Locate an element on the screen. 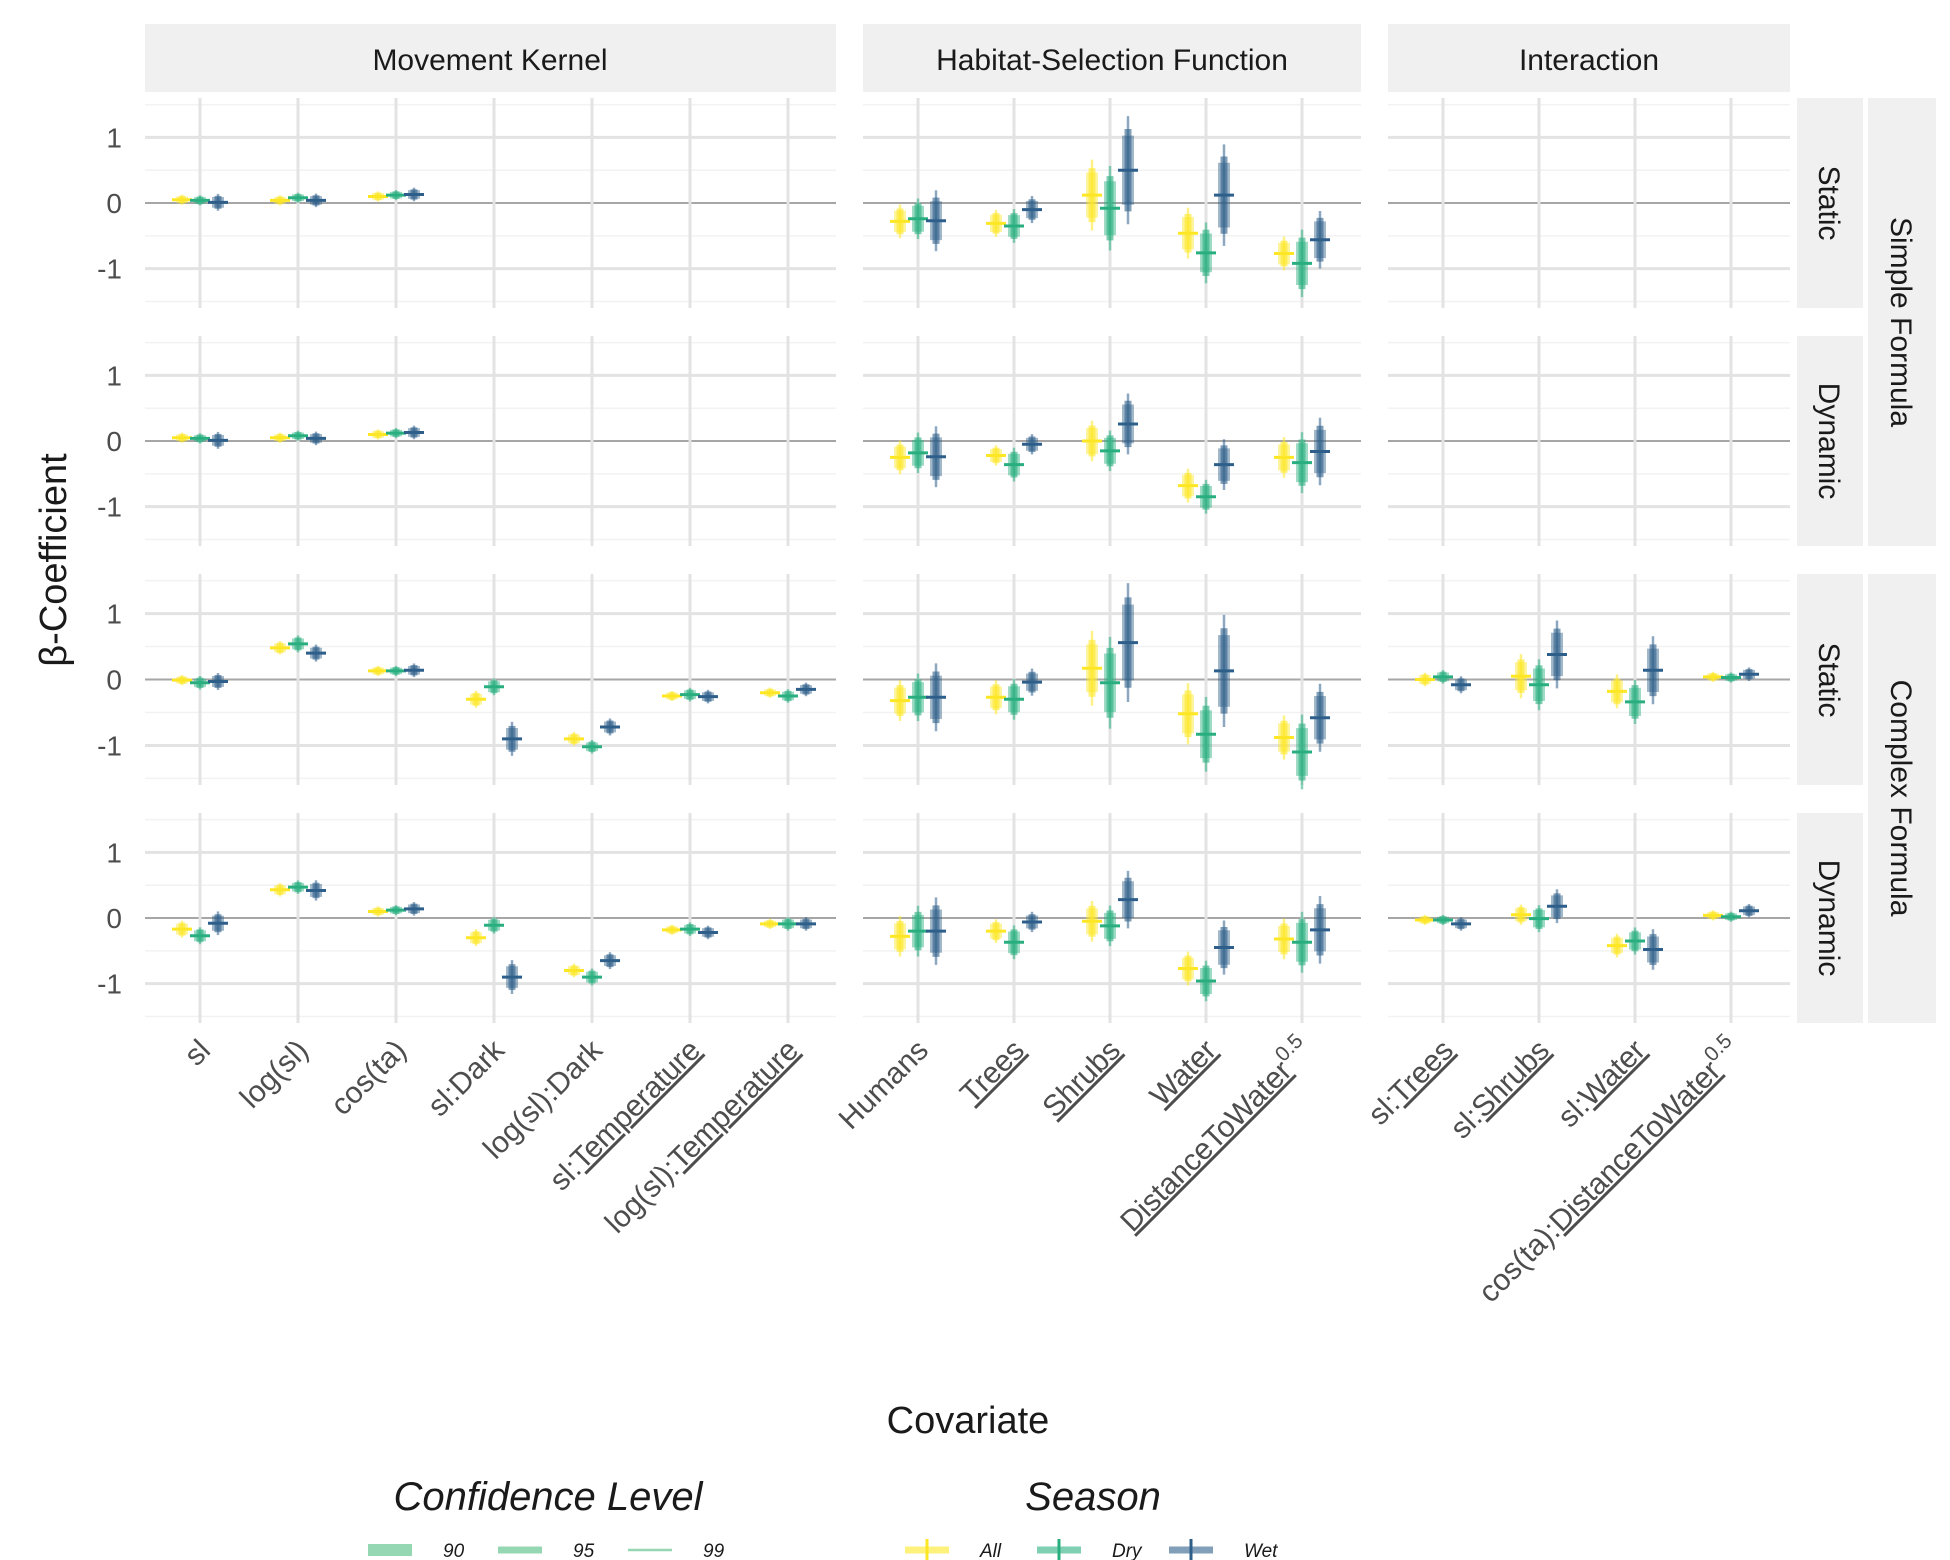 This screenshot has width=1950, height=1560. estimate-group-cs-trees is located at coordinates (1014, 694).